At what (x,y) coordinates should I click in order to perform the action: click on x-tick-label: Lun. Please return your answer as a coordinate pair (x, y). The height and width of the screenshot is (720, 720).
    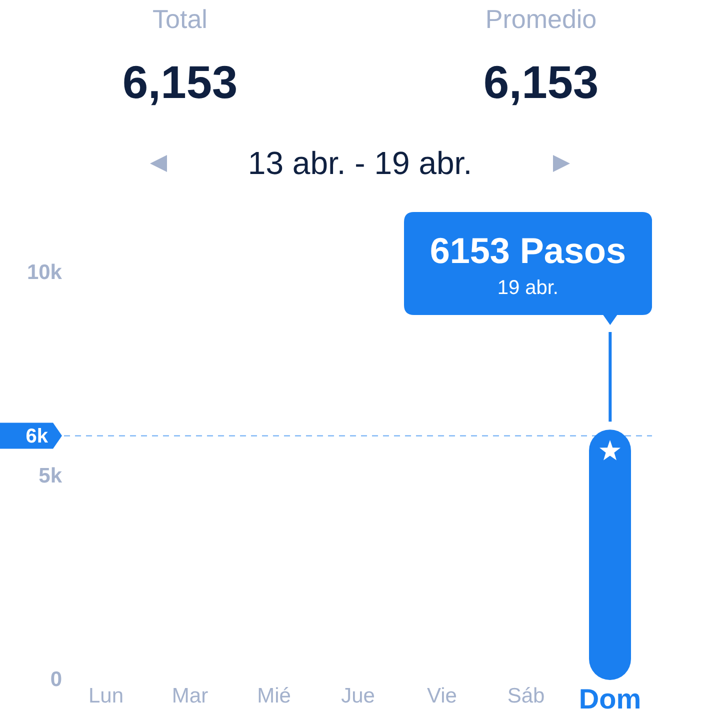
    Looking at the image, I should click on (106, 696).